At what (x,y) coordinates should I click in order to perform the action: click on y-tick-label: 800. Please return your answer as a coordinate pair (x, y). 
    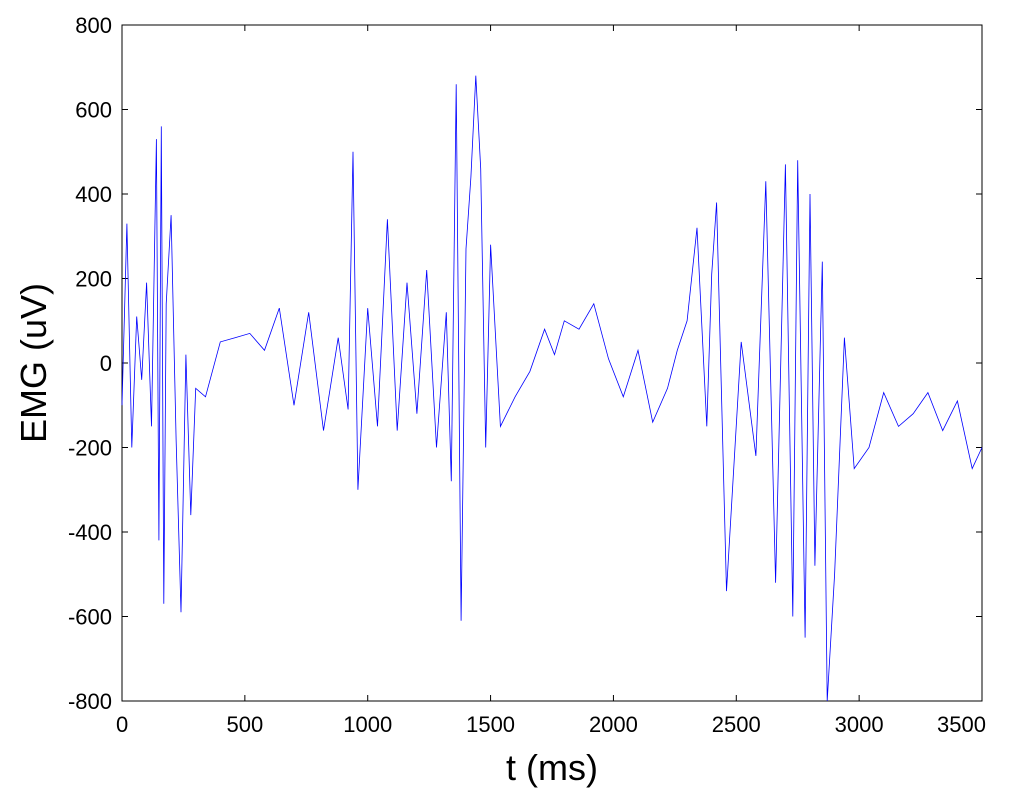
    Looking at the image, I should click on (93, 25).